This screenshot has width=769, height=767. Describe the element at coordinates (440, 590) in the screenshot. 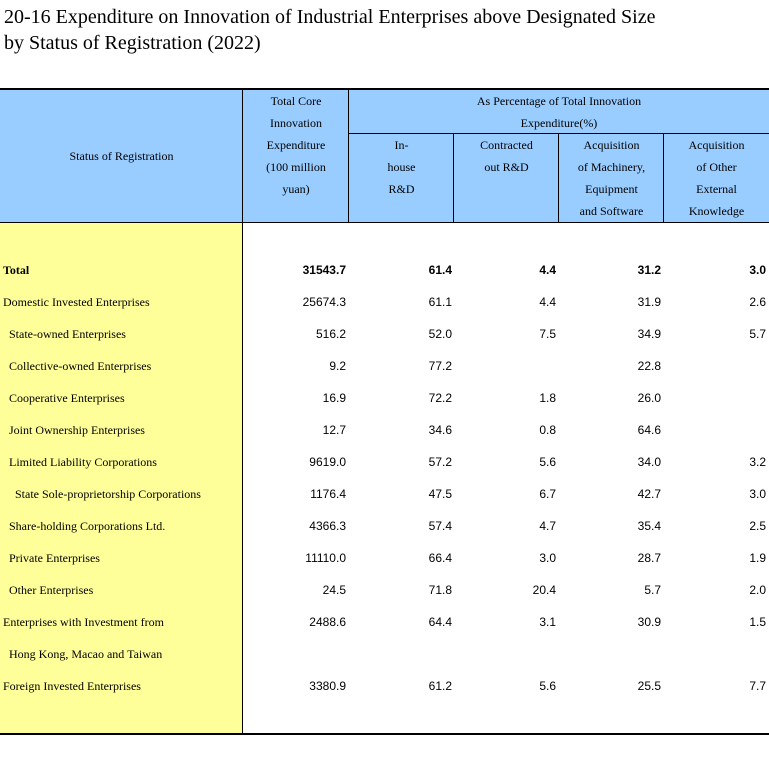

I see `cell-inhouse: 71.8` at that location.